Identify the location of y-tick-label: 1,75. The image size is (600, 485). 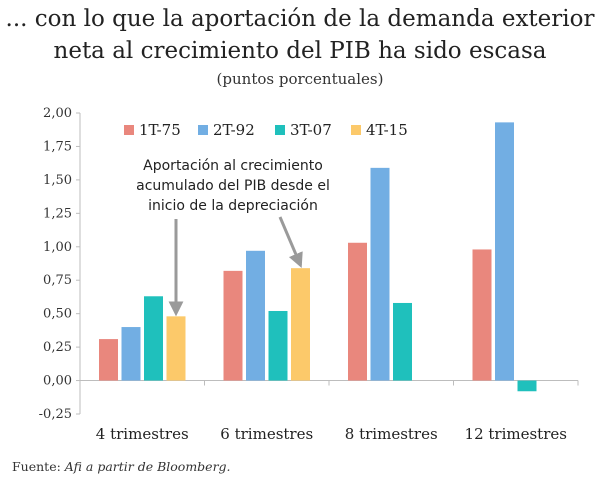
(57, 146).